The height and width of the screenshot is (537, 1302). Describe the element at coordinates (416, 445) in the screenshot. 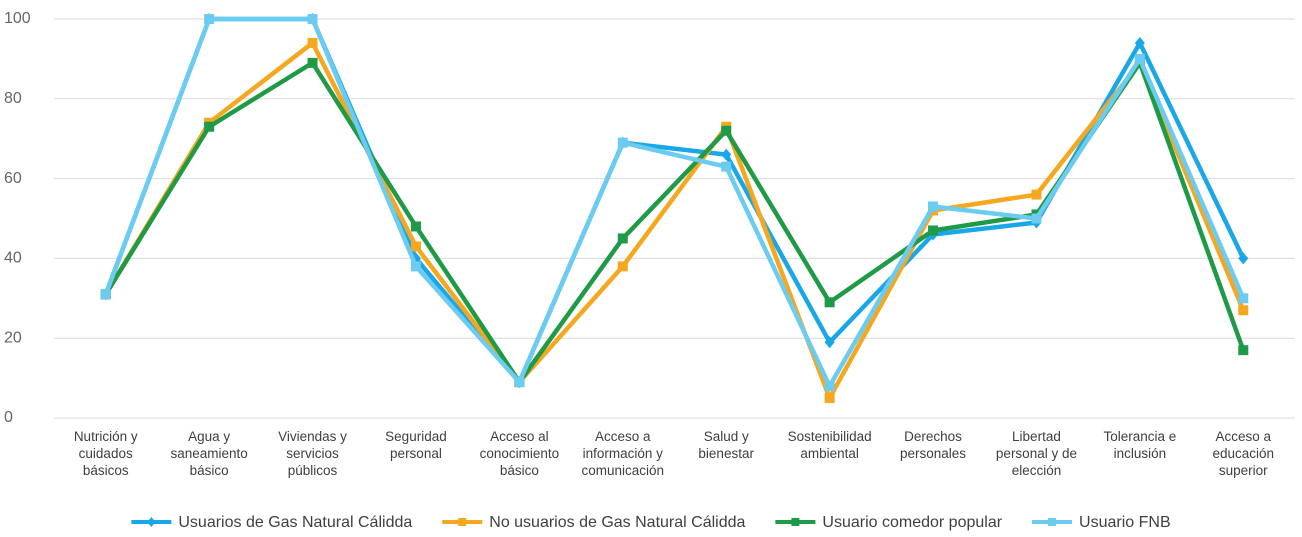

I see `x-tick-label: Seguridad personal` at that location.